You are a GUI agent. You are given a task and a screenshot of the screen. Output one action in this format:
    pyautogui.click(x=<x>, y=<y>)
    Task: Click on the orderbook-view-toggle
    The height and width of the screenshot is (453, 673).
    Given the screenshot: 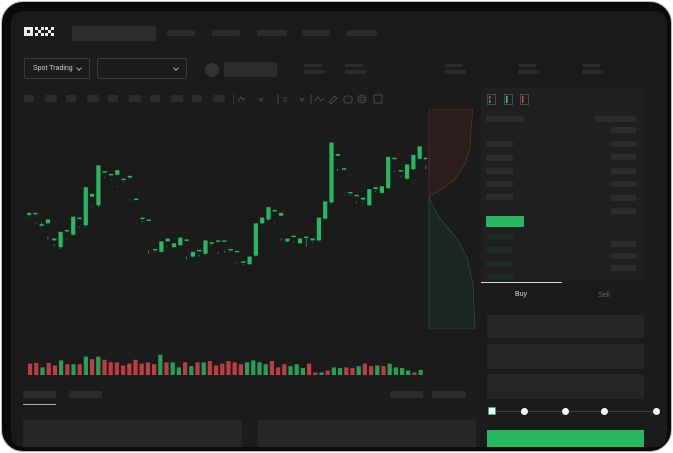 What is the action you would take?
    pyautogui.click(x=512, y=99)
    